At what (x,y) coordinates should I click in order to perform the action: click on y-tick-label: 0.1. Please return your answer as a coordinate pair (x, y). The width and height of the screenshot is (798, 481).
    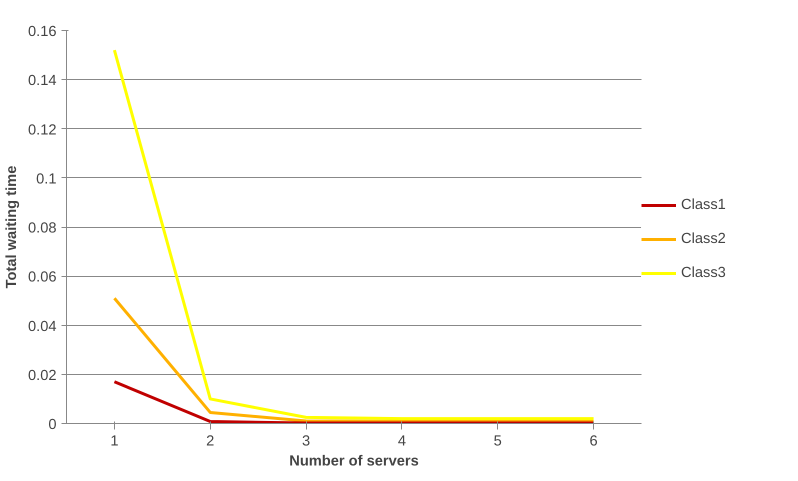
    Looking at the image, I should click on (46, 179).